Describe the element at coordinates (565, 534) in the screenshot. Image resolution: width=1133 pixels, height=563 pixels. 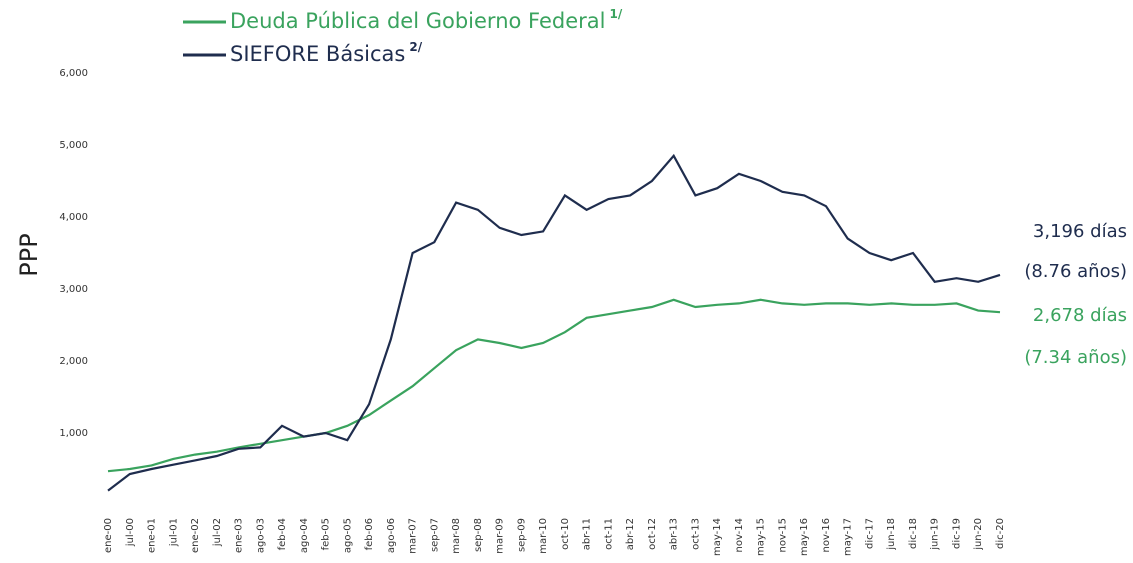
I see `x-tick-label: oct-10` at that location.